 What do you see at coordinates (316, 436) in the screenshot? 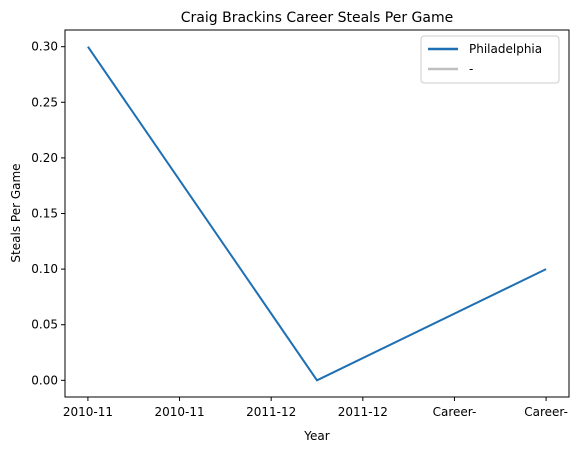
I see `x-axis-label: Year` at bounding box center [316, 436].